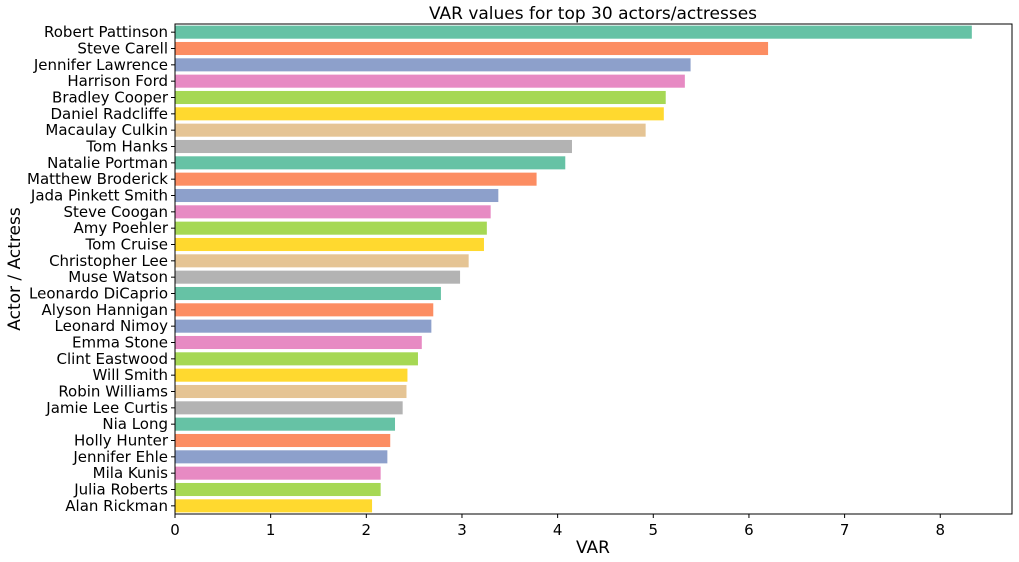 The width and height of the screenshot is (1019, 562). I want to click on bar-daniel-radcliffe, so click(419, 114).